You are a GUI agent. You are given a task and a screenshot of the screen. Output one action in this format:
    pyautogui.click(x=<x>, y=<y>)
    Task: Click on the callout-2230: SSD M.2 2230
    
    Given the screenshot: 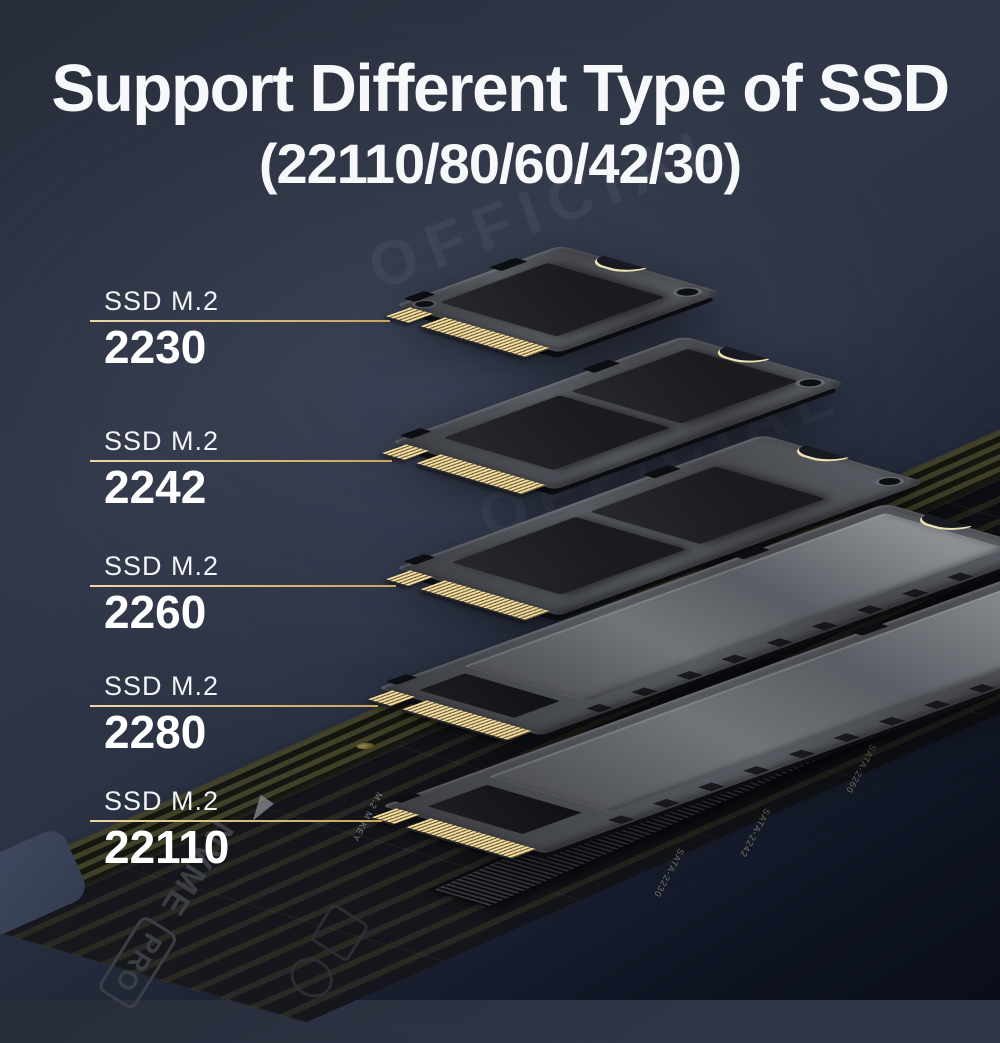 What is the action you would take?
    pyautogui.click(x=250, y=329)
    